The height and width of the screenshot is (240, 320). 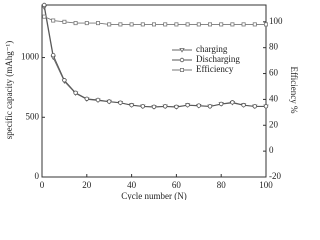 What do you see at coordinates (42, 185) in the screenshot?
I see `x-tick-label: 0` at bounding box center [42, 185].